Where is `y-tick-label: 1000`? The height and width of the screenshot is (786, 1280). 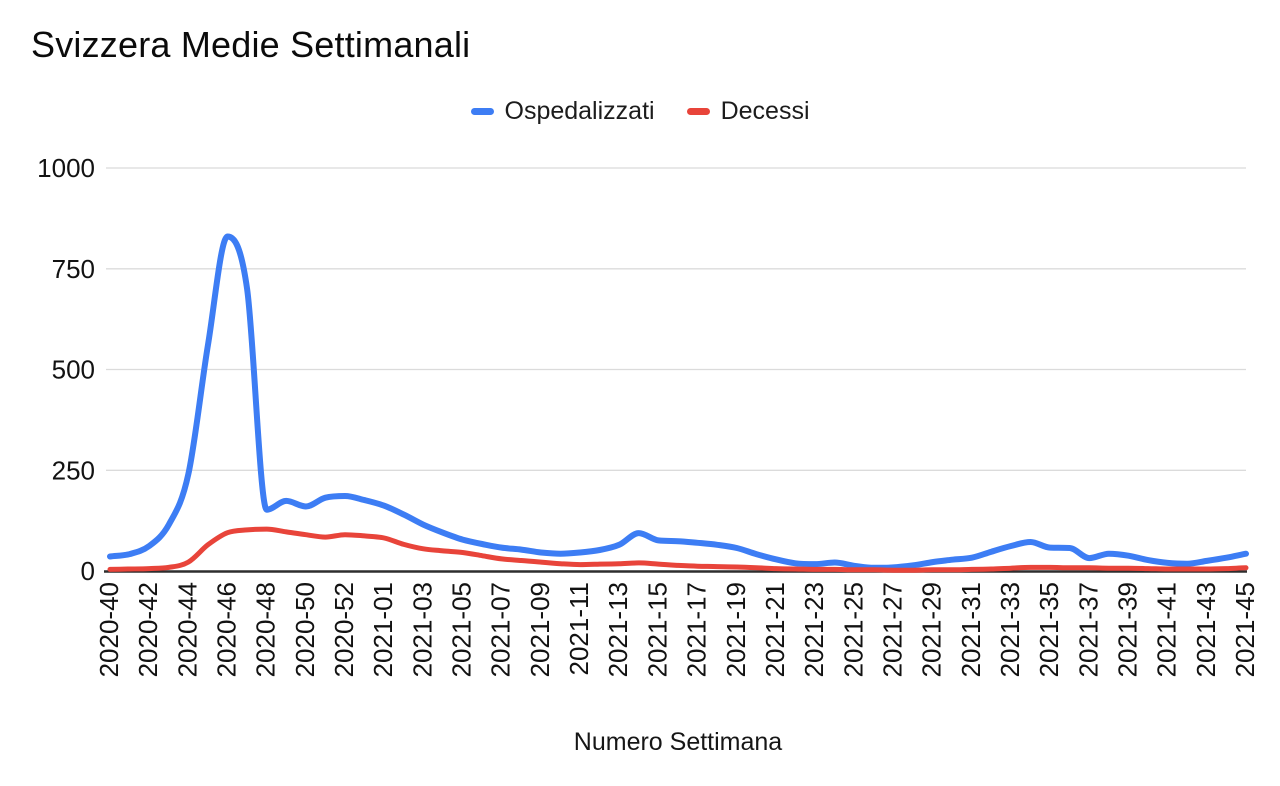 y-tick-label: 1000 is located at coordinates (66, 168).